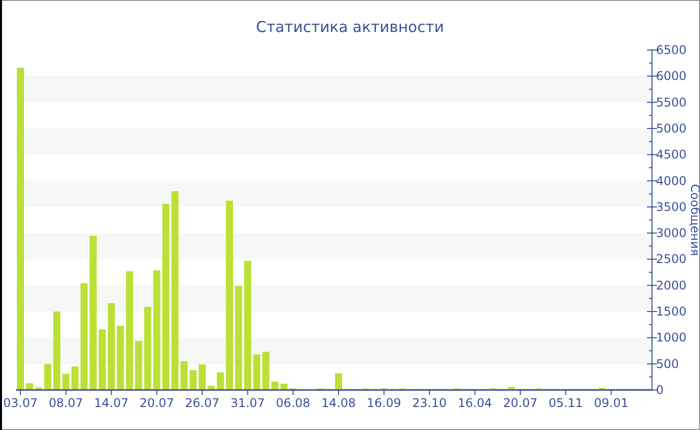  What do you see at coordinates (671, 233) in the screenshot?
I see `y-tick-label: 3000` at bounding box center [671, 233].